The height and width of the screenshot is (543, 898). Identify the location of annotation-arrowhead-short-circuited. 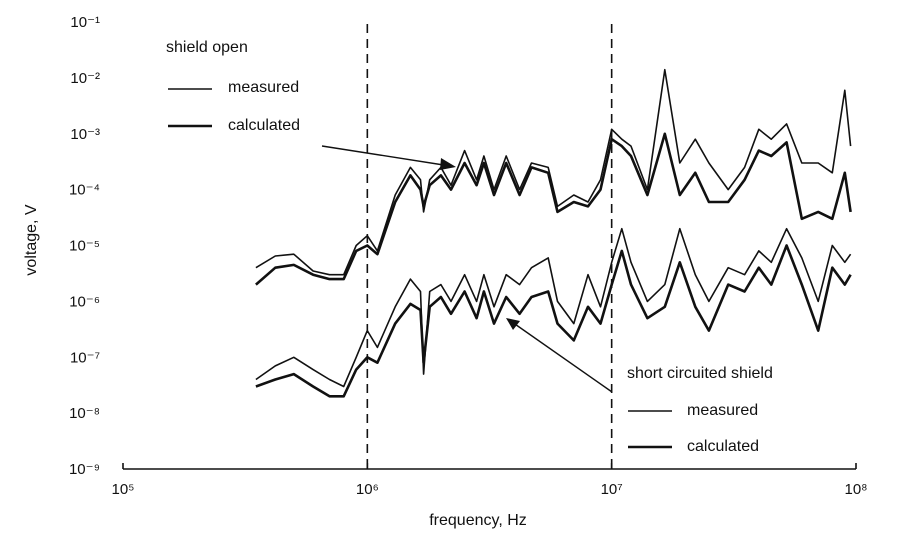
(513, 324).